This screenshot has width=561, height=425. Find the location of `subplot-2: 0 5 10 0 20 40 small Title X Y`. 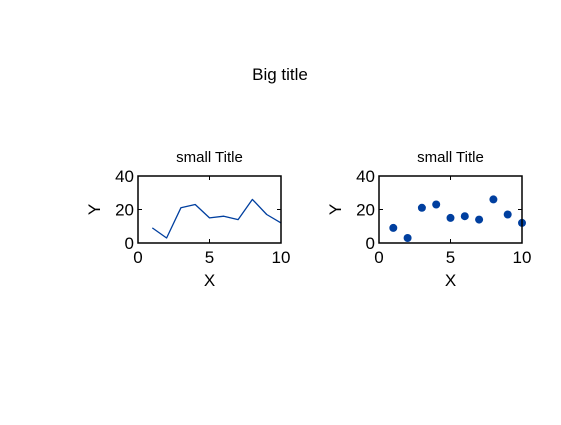

subplot-2: 0 5 10 0 20 40 small Title X Y is located at coordinates (428, 219).